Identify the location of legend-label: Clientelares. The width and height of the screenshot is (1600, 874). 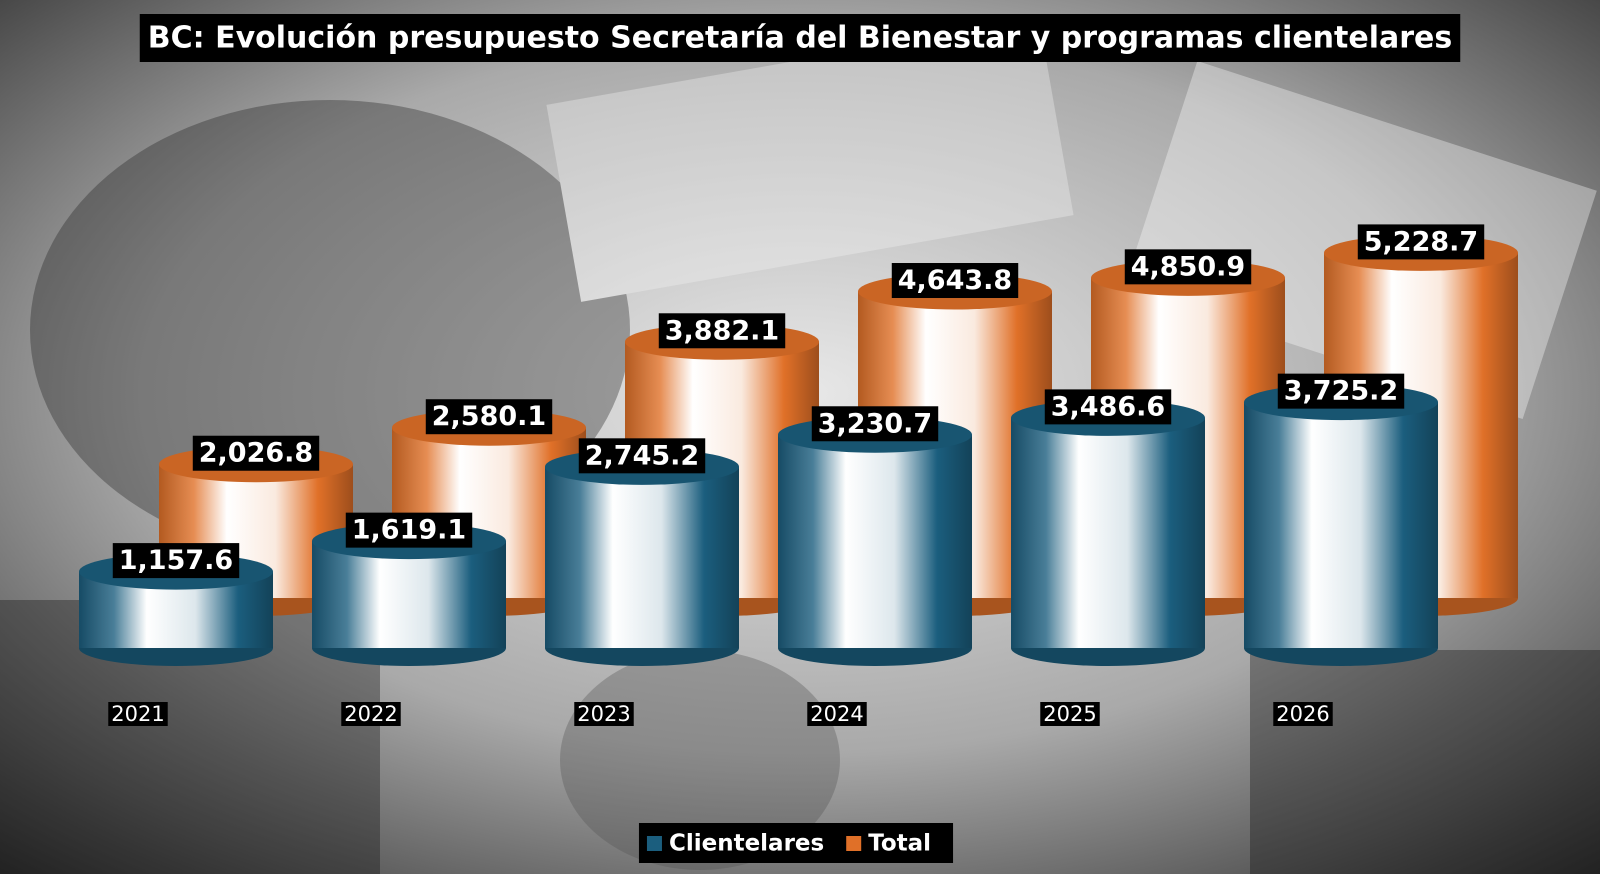
(746, 844).